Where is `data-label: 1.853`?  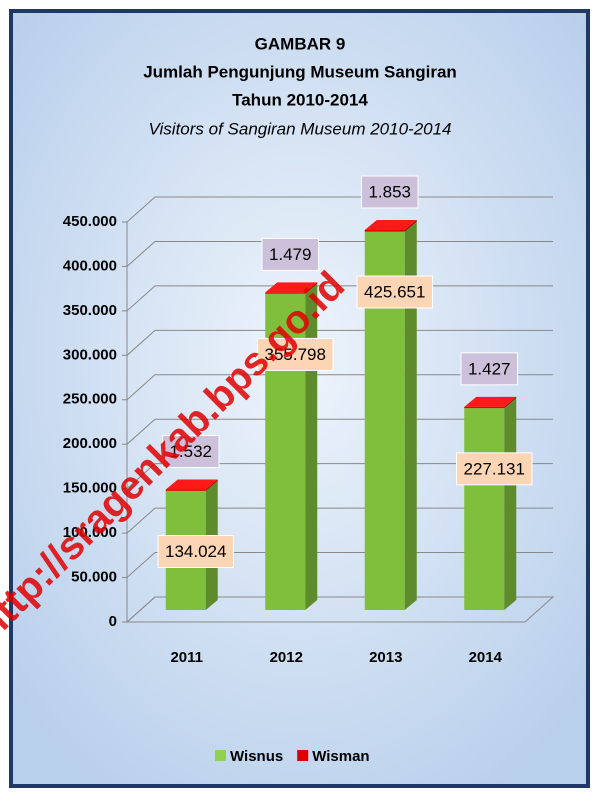 data-label: 1.853 is located at coordinates (389, 191).